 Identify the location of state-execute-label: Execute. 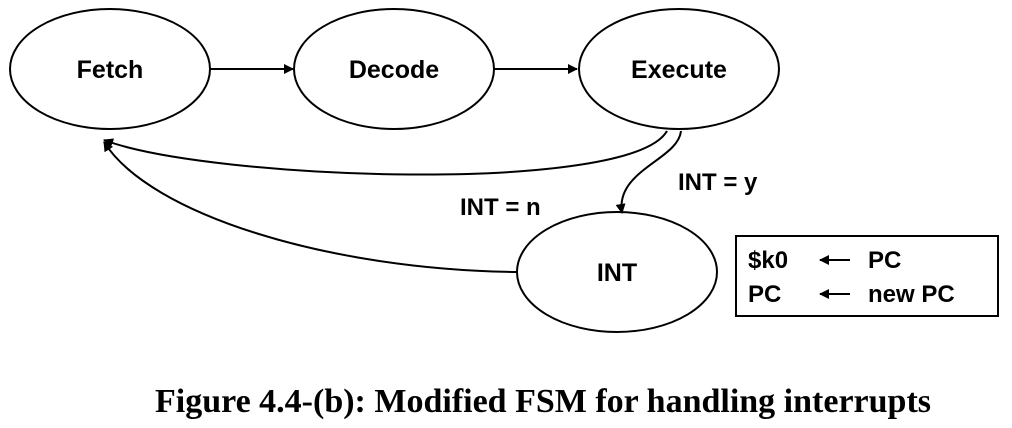
(679, 70).